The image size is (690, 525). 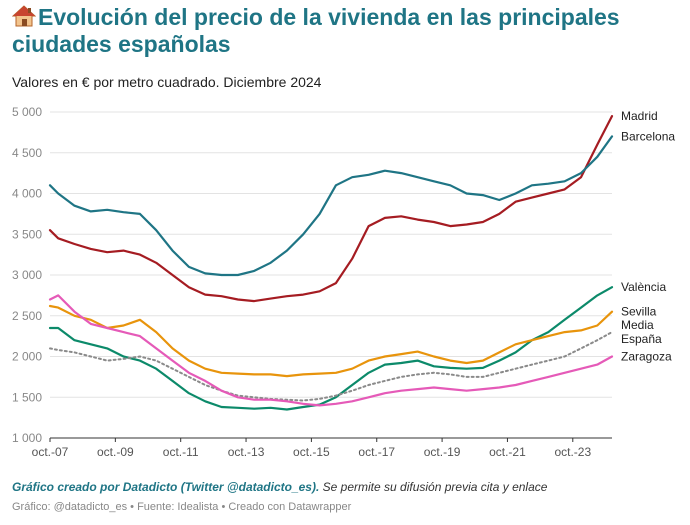 I want to click on series-line-media-españa, so click(x=331, y=366).